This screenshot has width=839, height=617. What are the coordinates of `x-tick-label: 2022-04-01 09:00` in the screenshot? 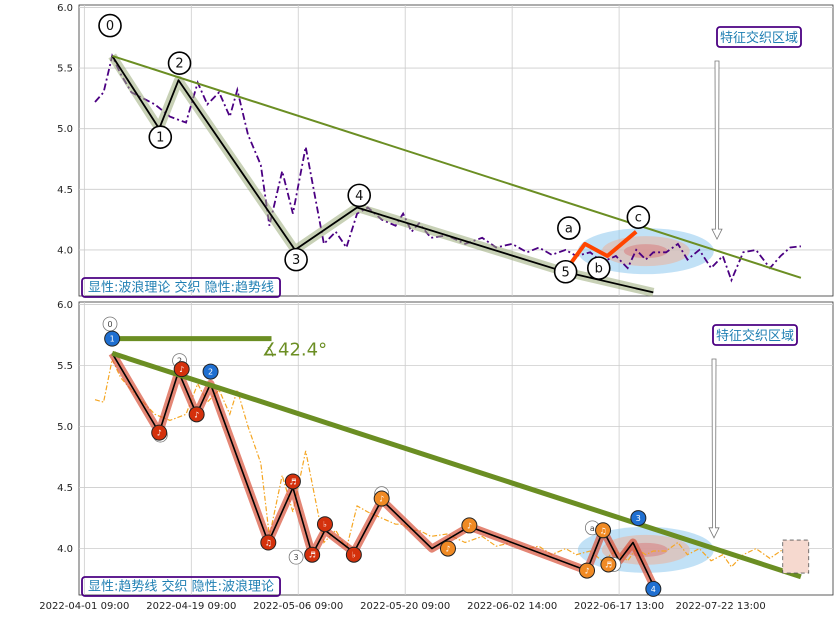 It's located at (84, 606).